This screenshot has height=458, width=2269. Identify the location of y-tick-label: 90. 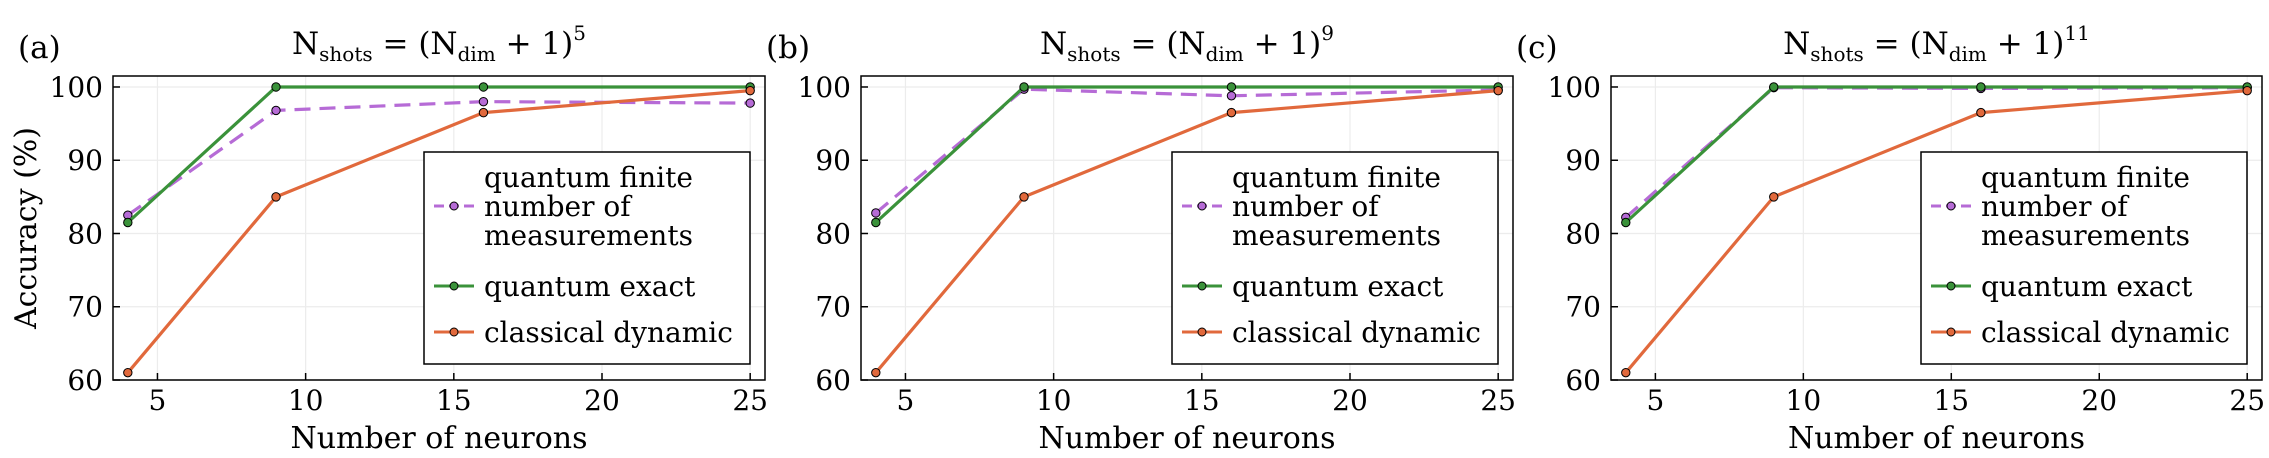
(1583, 160).